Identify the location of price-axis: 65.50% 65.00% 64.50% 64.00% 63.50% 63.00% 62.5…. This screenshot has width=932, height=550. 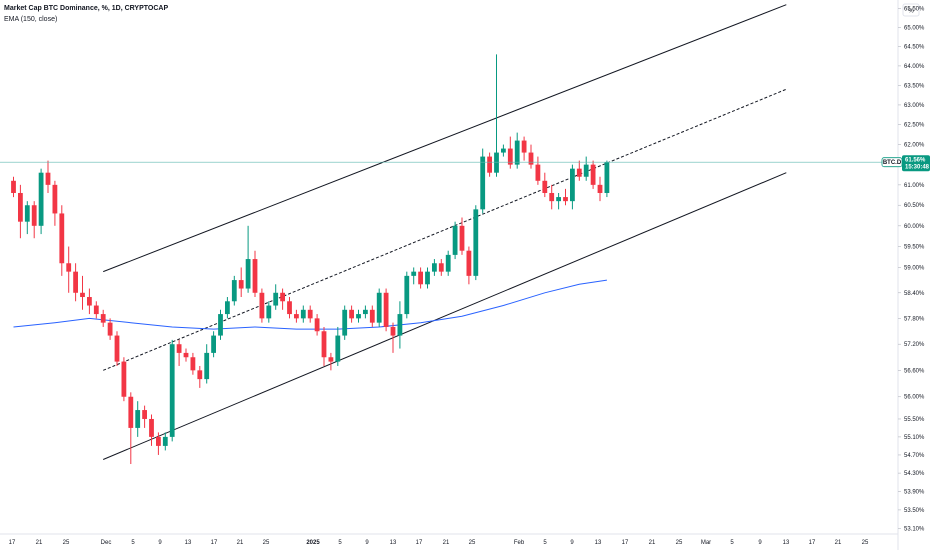
(911, 270).